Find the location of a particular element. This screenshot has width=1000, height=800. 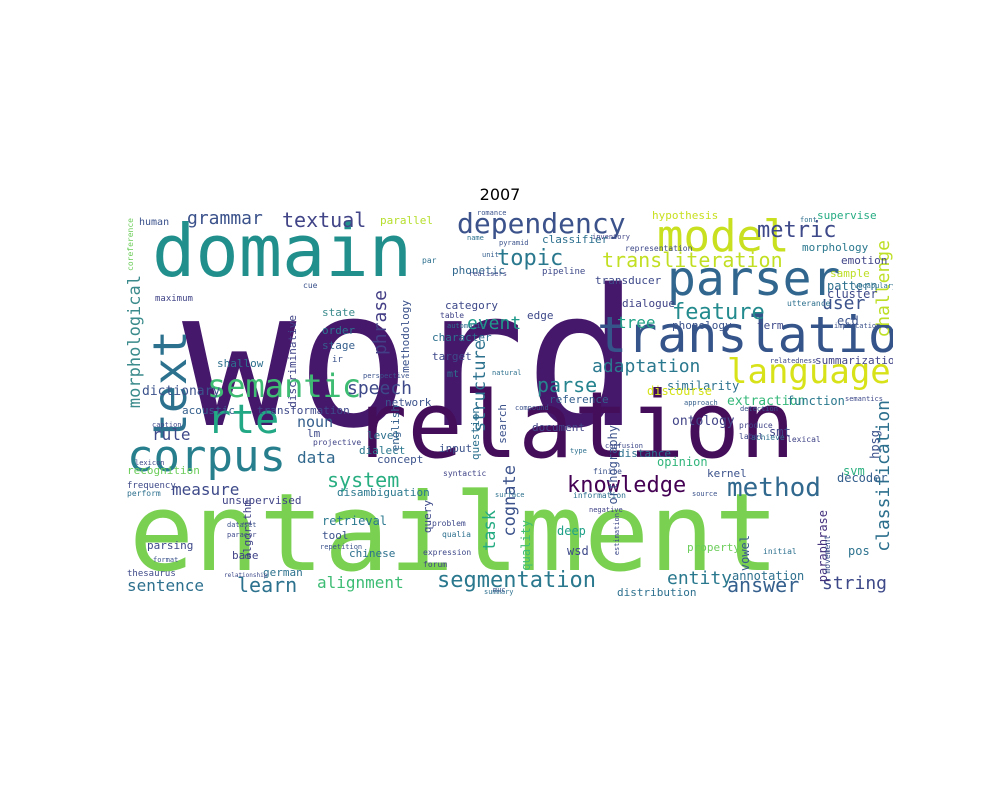

cloud-word: chinese is located at coordinates (372, 553).